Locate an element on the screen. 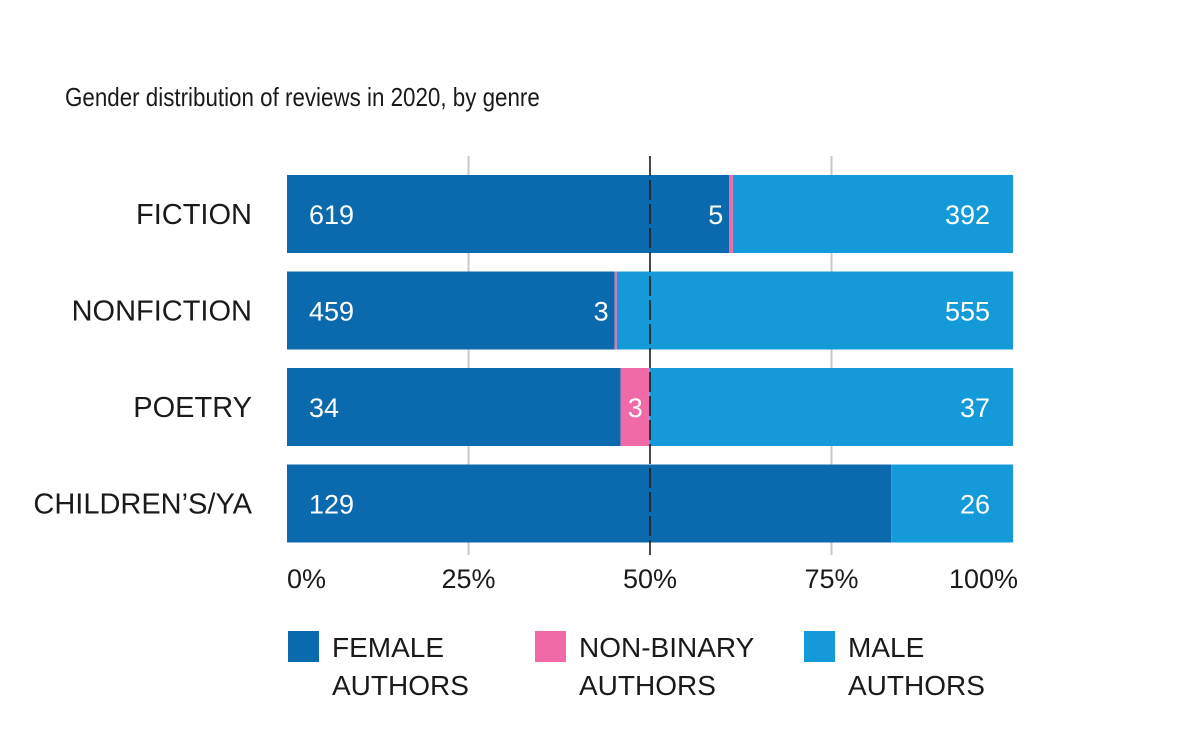  legend-label-male: MALE is located at coordinates (886, 647).